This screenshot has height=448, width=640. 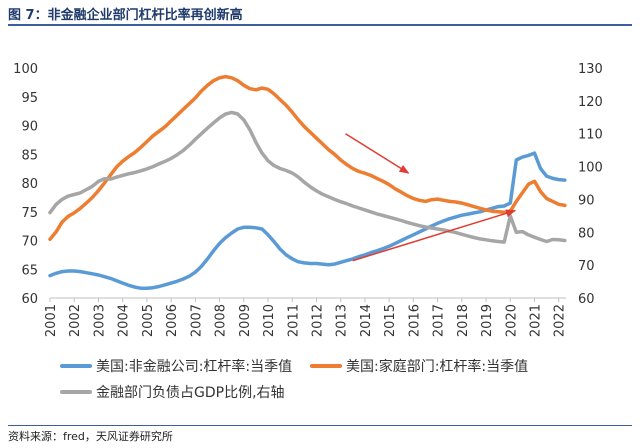 What do you see at coordinates (29, 98) in the screenshot?
I see `left-axis-tick-label: 95` at bounding box center [29, 98].